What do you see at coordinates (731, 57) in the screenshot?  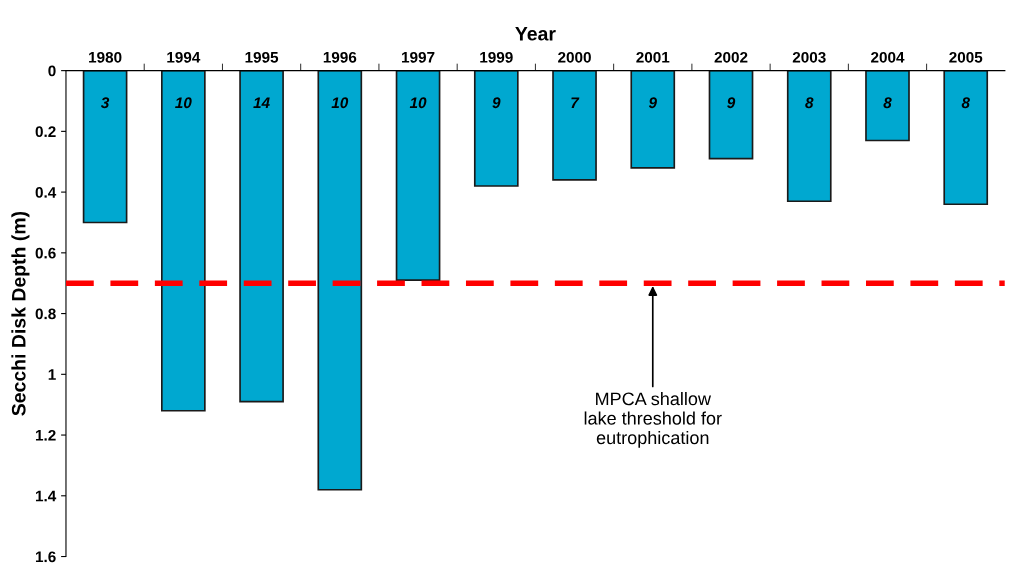 I see `x-tick-label: 2002` at bounding box center [731, 57].